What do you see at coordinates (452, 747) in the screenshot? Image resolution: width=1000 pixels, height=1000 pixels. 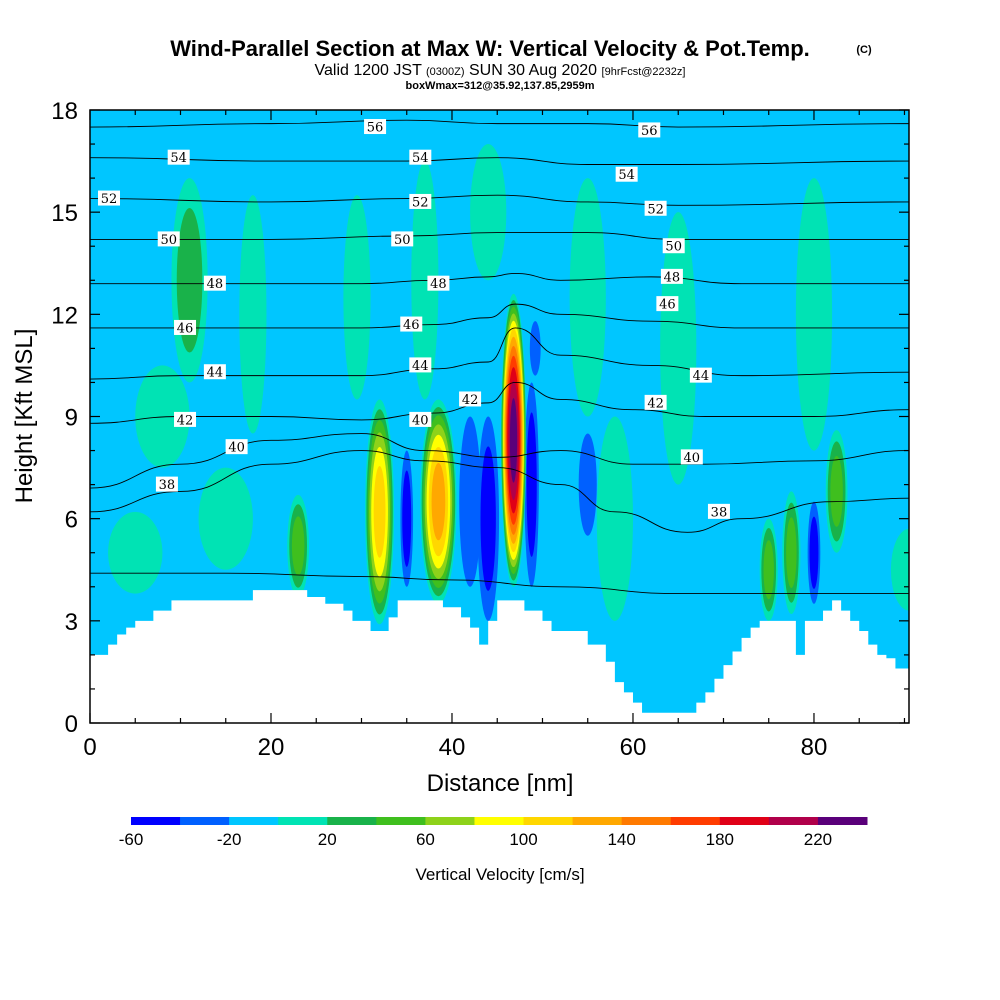 I see `x-tick-label: 40` at bounding box center [452, 747].